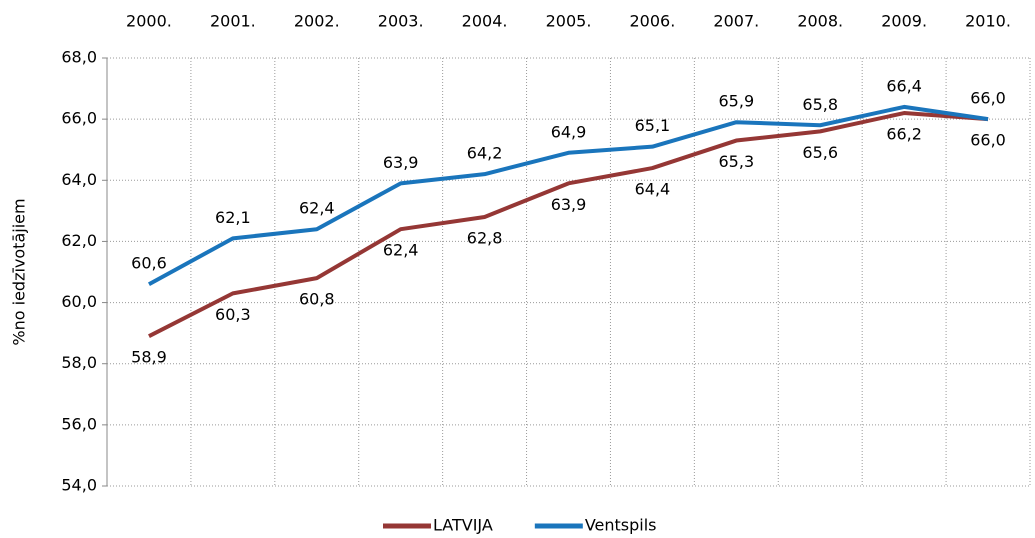 This screenshot has height=538, width=1035. Describe the element at coordinates (401, 21) in the screenshot. I see `x-tick-label: 2003.` at that location.